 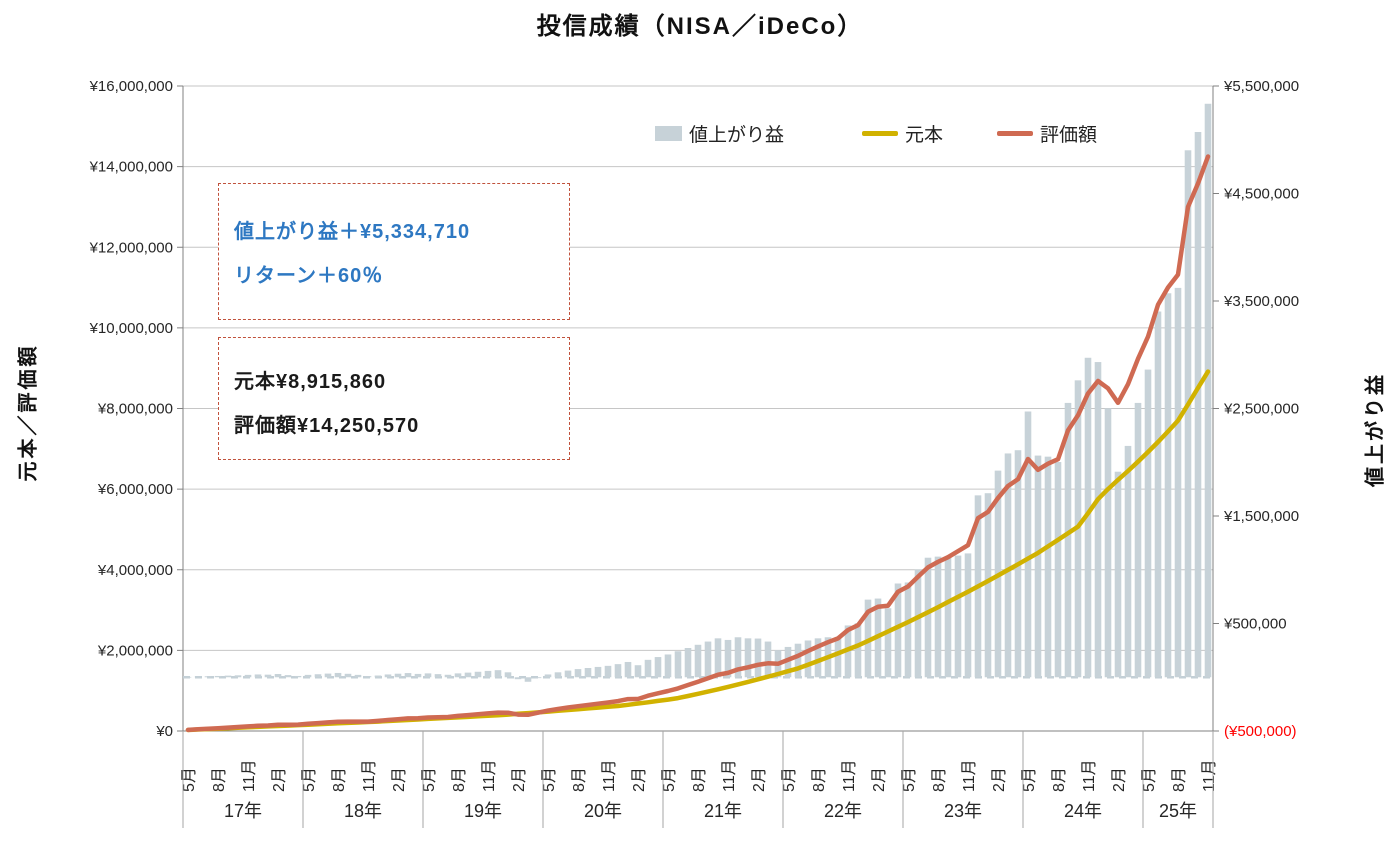 What do you see at coordinates (1015, 133) in the screenshot?
I see `valuation-line-swatch-icon` at bounding box center [1015, 133].